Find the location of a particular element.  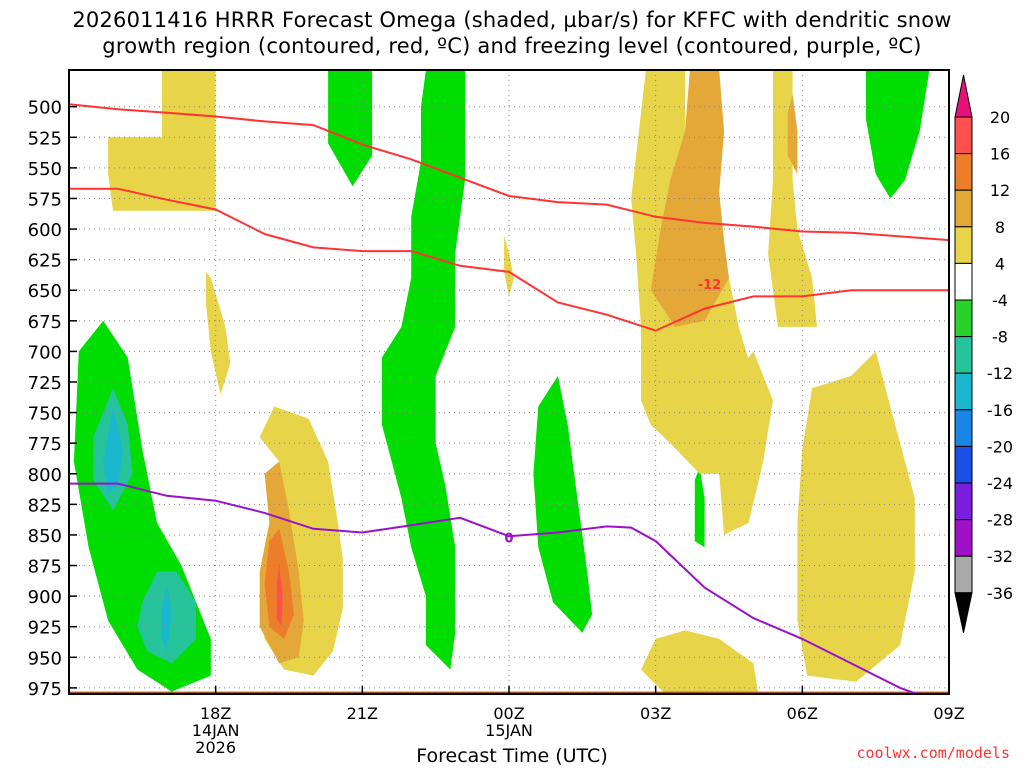

y-tick-label-19: 975 is located at coordinates (45, 689).